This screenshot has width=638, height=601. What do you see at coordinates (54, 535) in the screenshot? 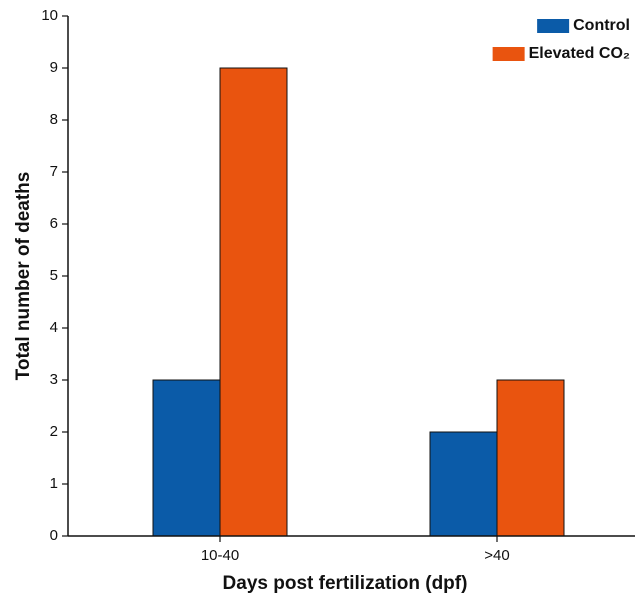
I see `y-tick-label: 0` at bounding box center [54, 535].